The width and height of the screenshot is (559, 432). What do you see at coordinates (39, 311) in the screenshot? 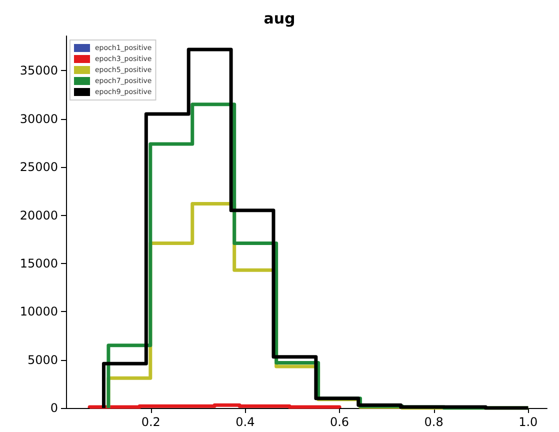
I see `y-tick-label: 10000` at bounding box center [39, 311].